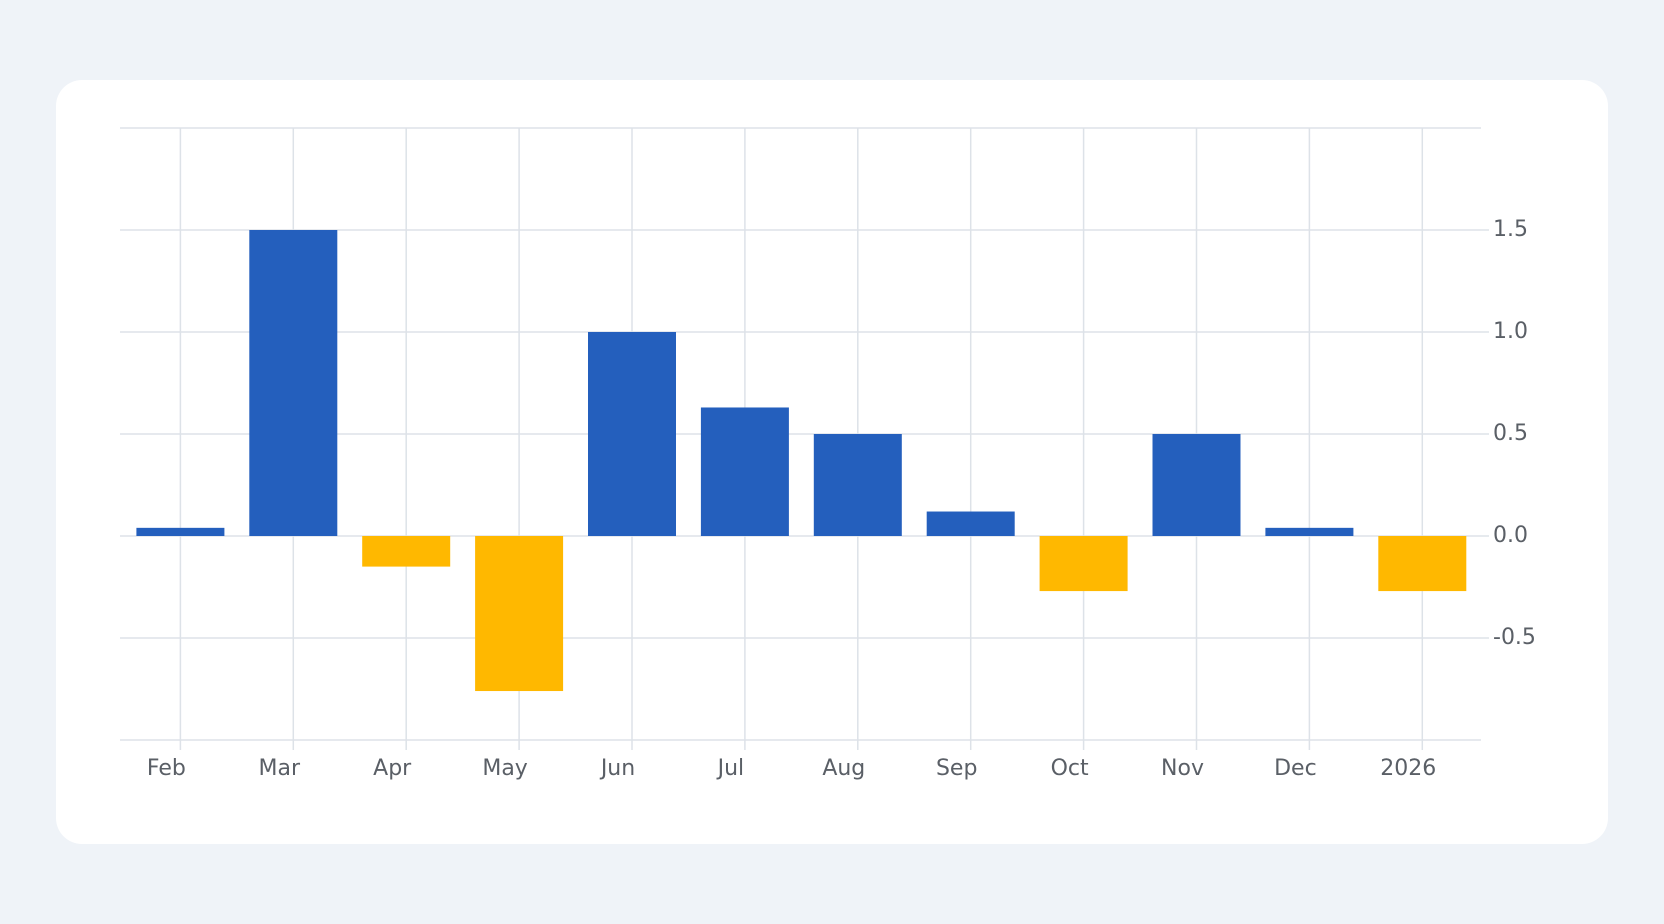  I want to click on x-tick-label: Jun, so click(617, 768).